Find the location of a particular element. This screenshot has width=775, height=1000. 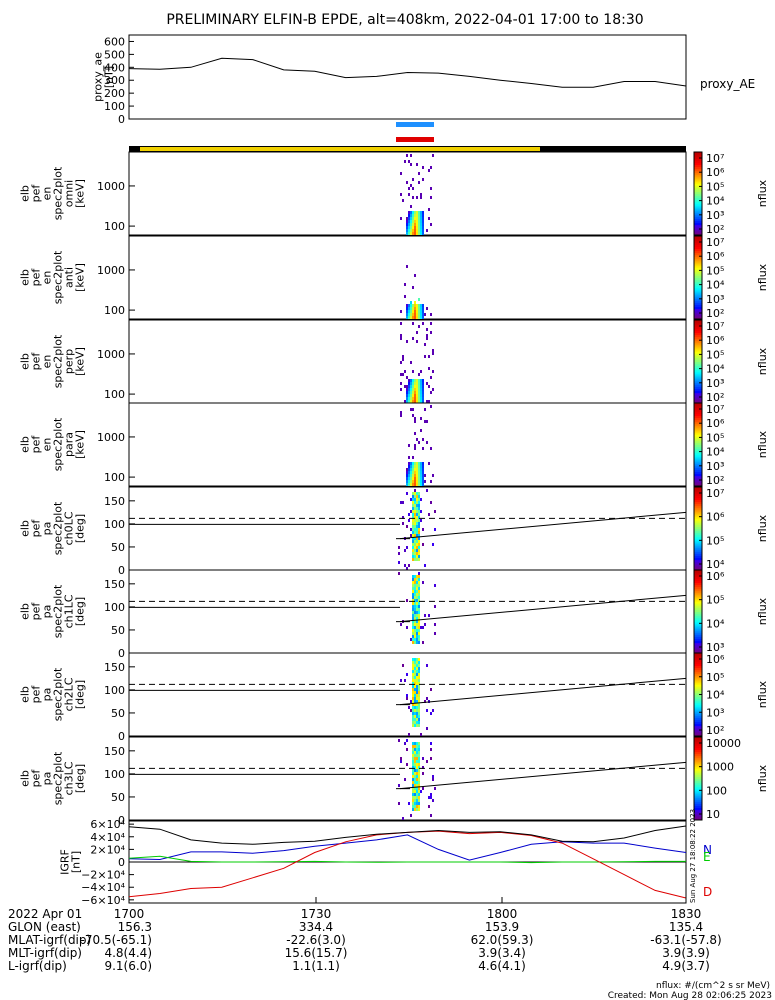

colorbar-tick-label: 10⁶ is located at coordinates (715, 517).